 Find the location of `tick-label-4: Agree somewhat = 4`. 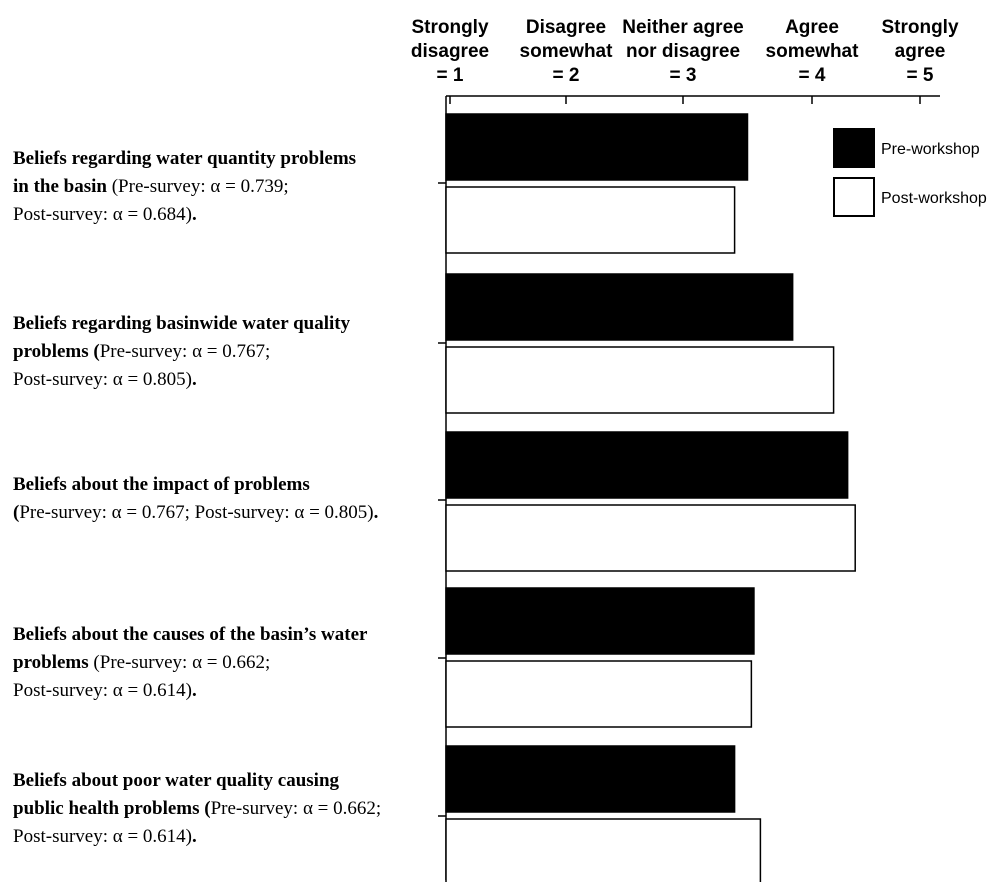

tick-label-4: Agree somewhat = 4 is located at coordinates (813, 51).